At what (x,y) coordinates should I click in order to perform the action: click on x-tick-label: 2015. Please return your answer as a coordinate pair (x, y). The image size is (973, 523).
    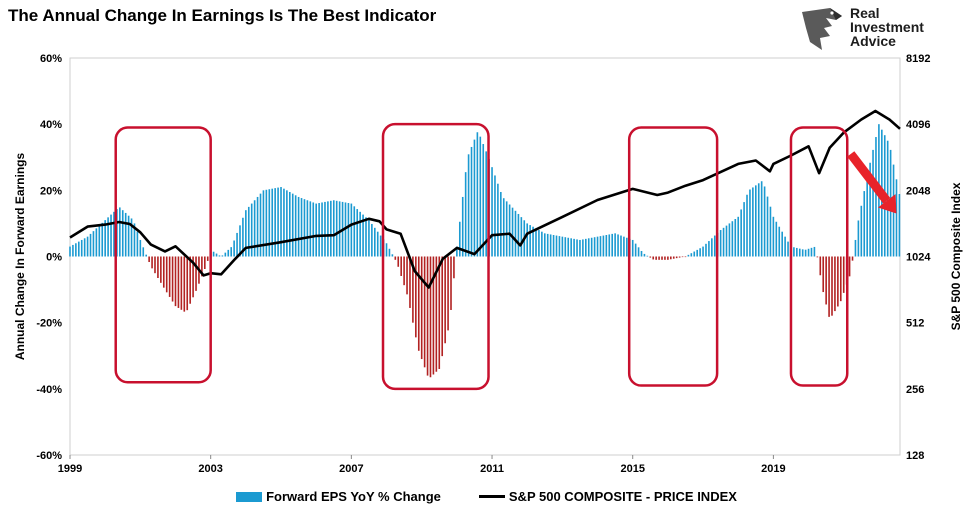
    Looking at the image, I should click on (632, 469).